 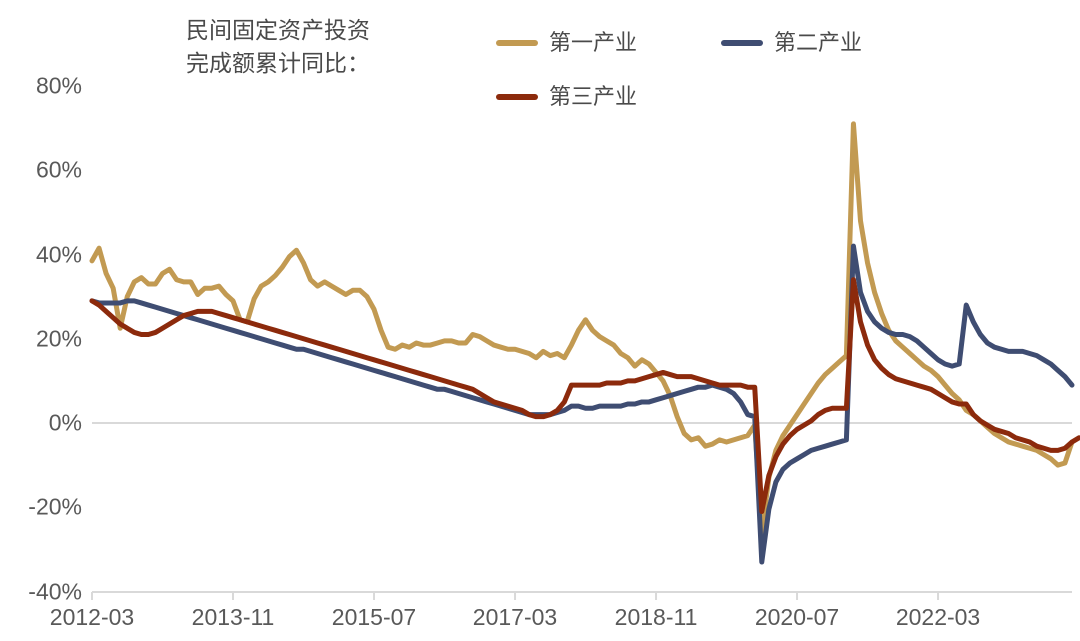 I want to click on x-axis-tick-label: 2017-03, so click(x=515, y=617).